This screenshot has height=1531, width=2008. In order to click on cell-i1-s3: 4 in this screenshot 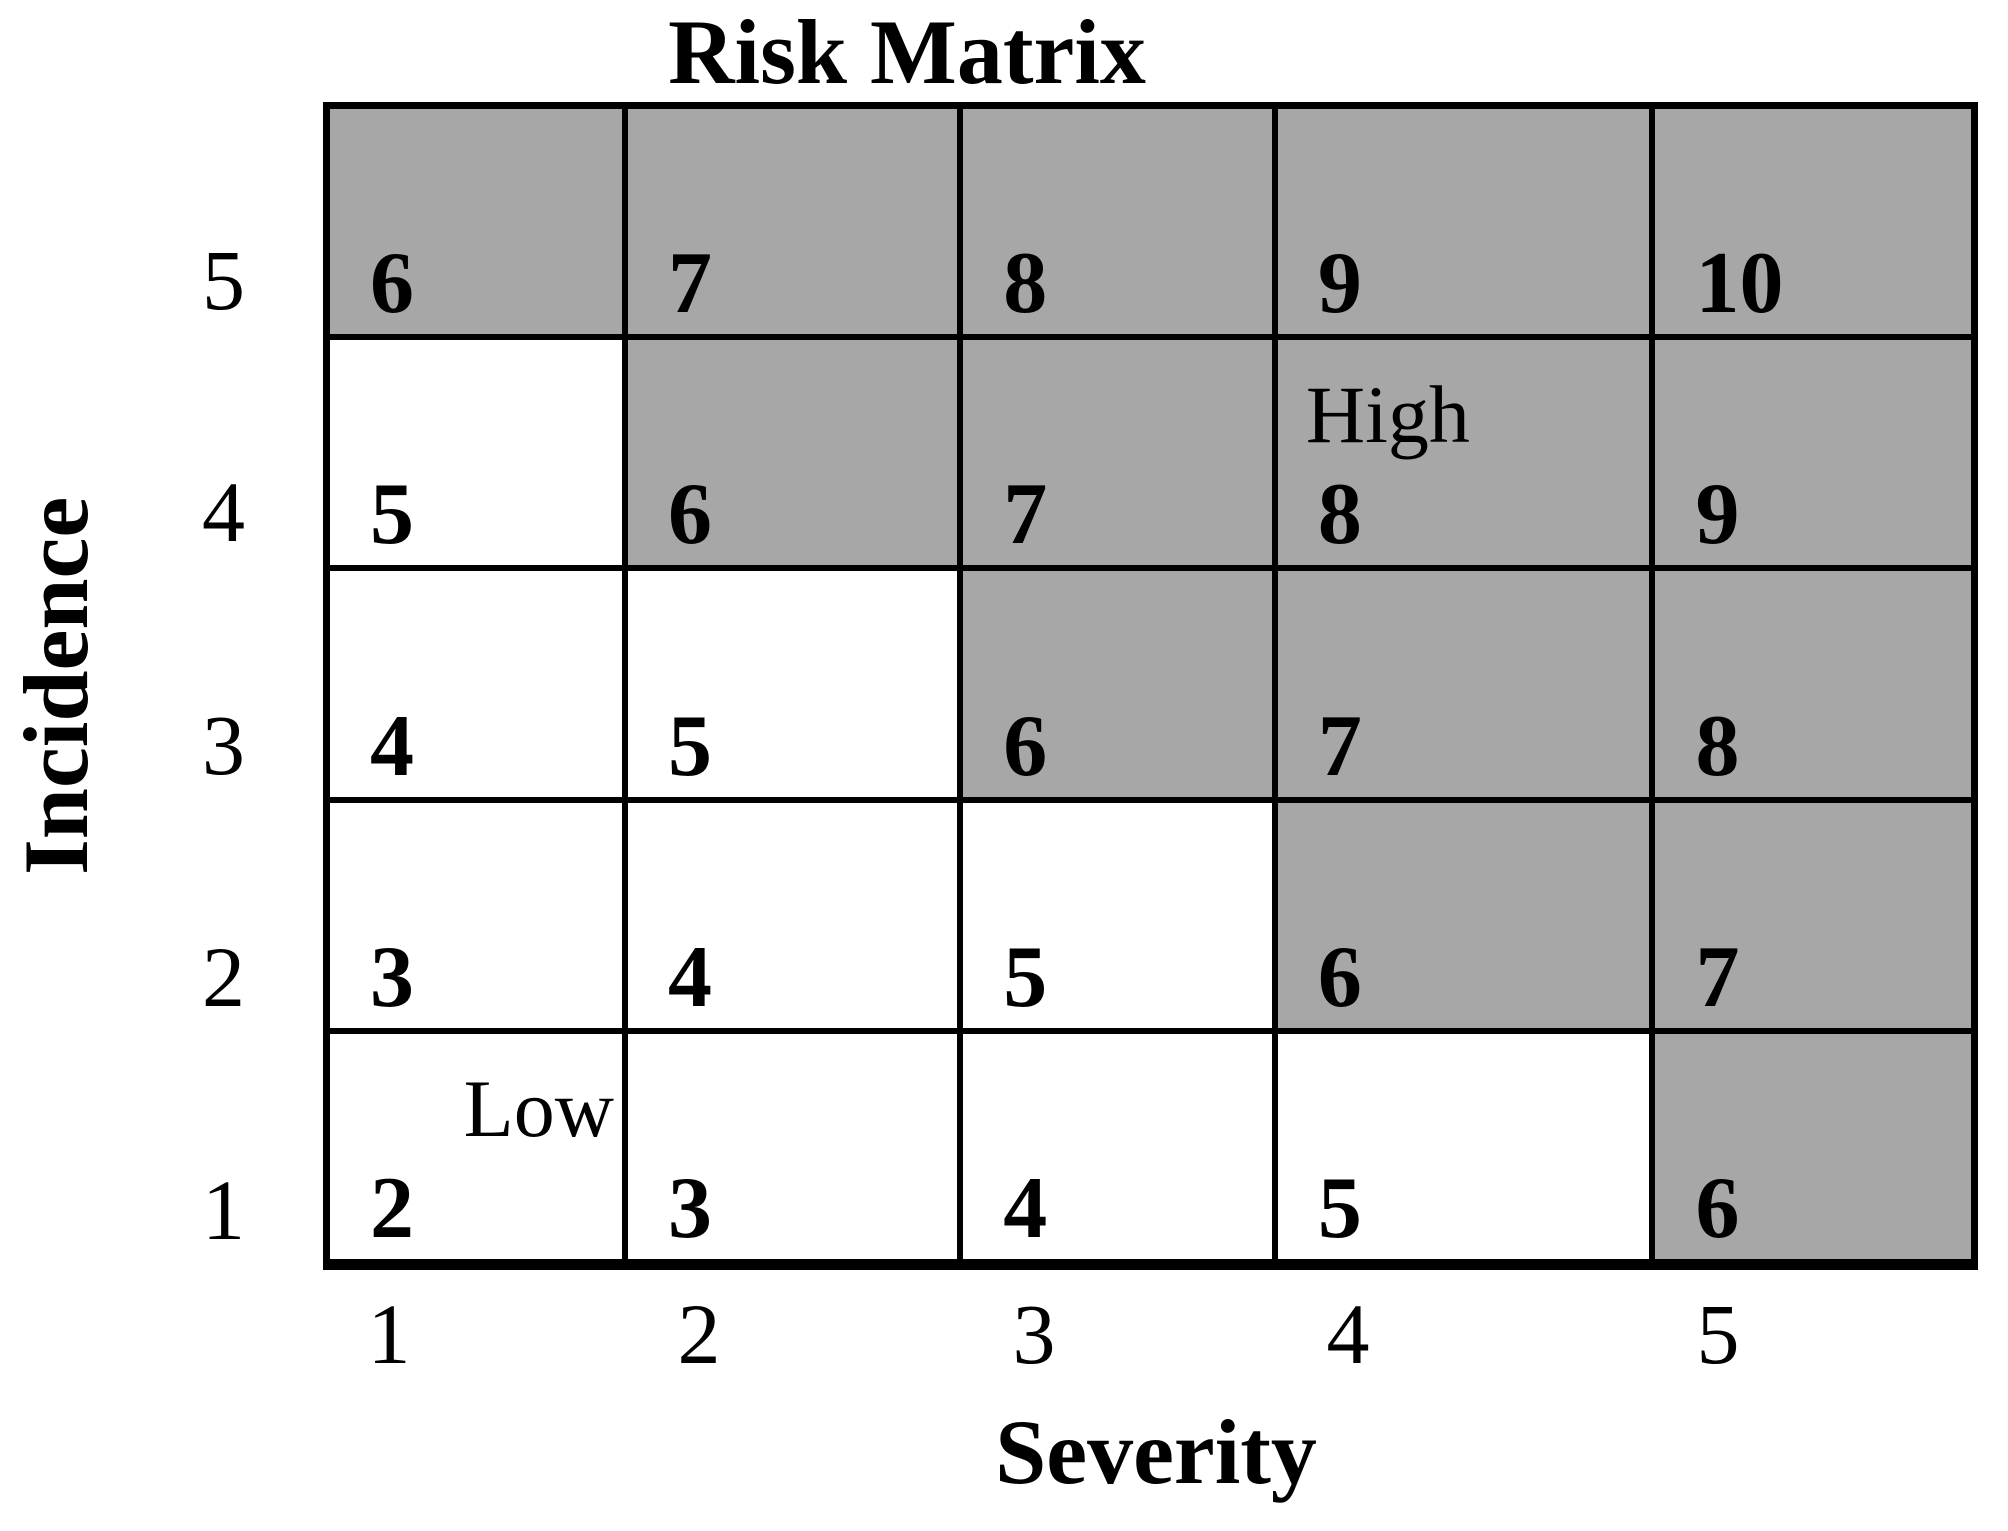, I will do `click(1117, 1146)`.